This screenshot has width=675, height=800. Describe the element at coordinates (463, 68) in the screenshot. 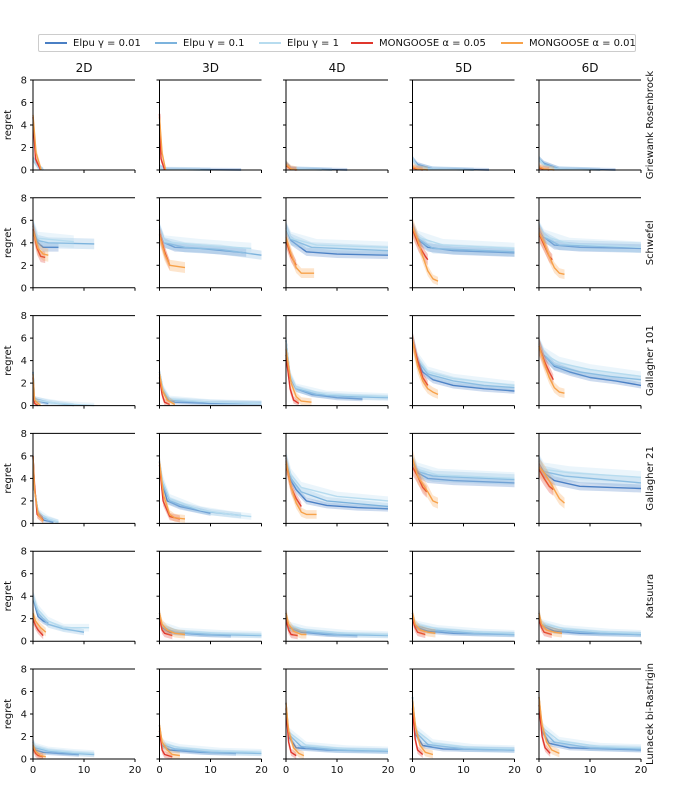

I see `column-title: 5D` at that location.